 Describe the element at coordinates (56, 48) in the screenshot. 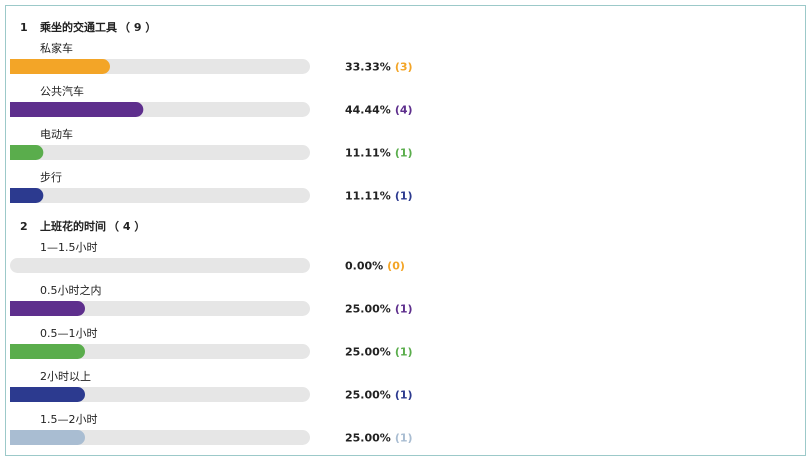

I see `option-label: 私家车` at that location.